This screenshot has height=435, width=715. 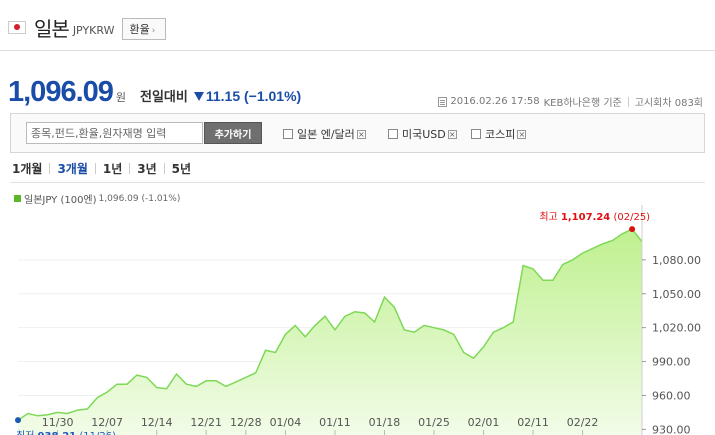 I want to click on tab-period-0: 1개월, so click(x=27, y=169).